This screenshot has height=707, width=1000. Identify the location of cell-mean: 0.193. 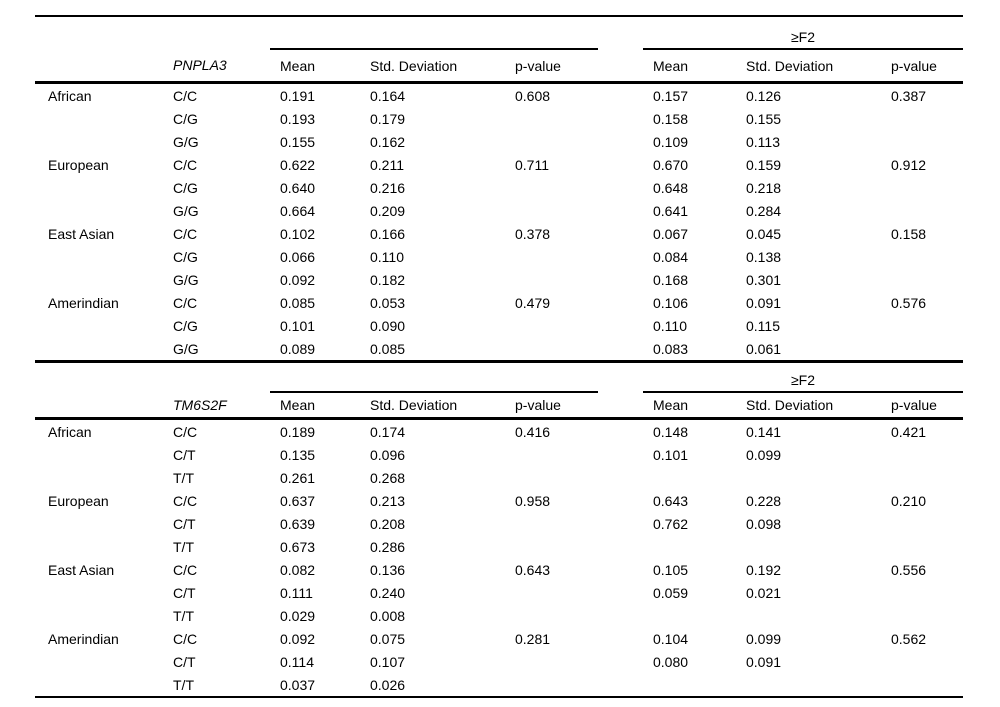
(298, 118).